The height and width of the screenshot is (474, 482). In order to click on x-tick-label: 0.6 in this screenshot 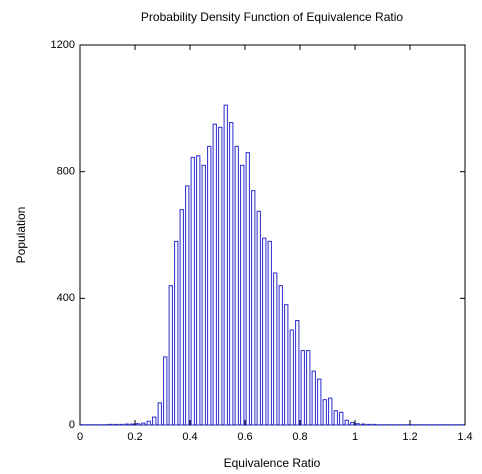, I will do `click(244, 437)`.